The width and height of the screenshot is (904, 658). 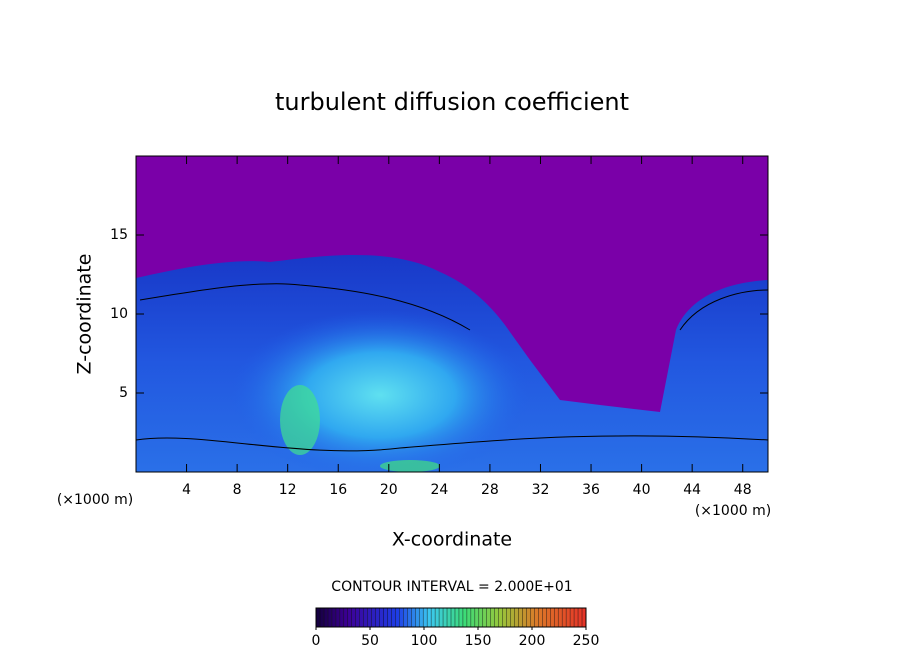 What do you see at coordinates (288, 490) in the screenshot?
I see `x-tick-label: 12` at bounding box center [288, 490].